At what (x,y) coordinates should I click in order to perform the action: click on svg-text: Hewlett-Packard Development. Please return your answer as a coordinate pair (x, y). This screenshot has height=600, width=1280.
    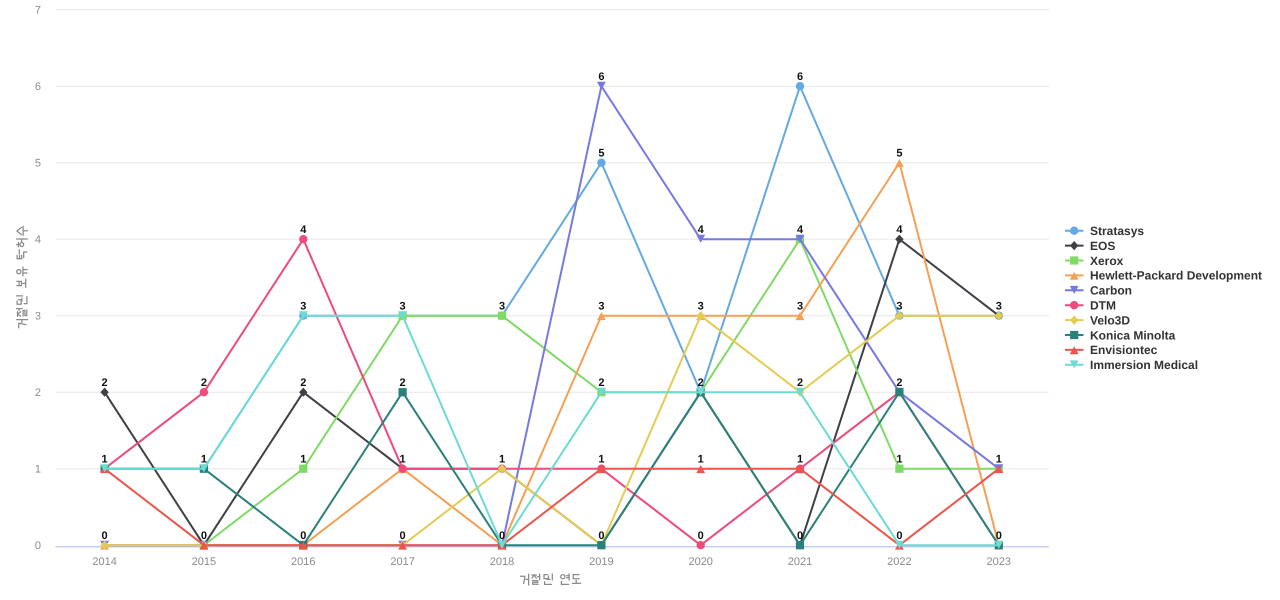
    Looking at the image, I should click on (1176, 276).